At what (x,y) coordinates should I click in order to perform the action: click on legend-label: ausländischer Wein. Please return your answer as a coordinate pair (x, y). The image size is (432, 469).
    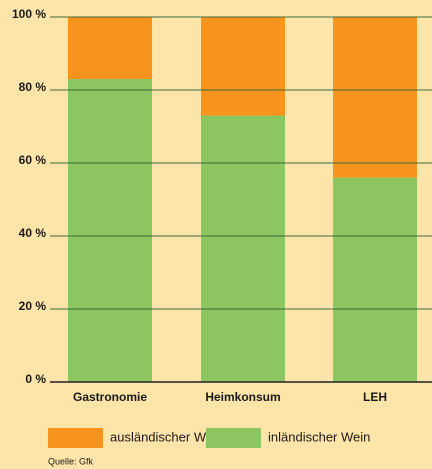
    Looking at the image, I should click on (166, 436).